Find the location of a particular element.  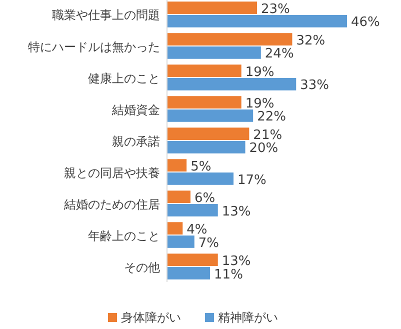

data-label: 6% is located at coordinates (205, 198).